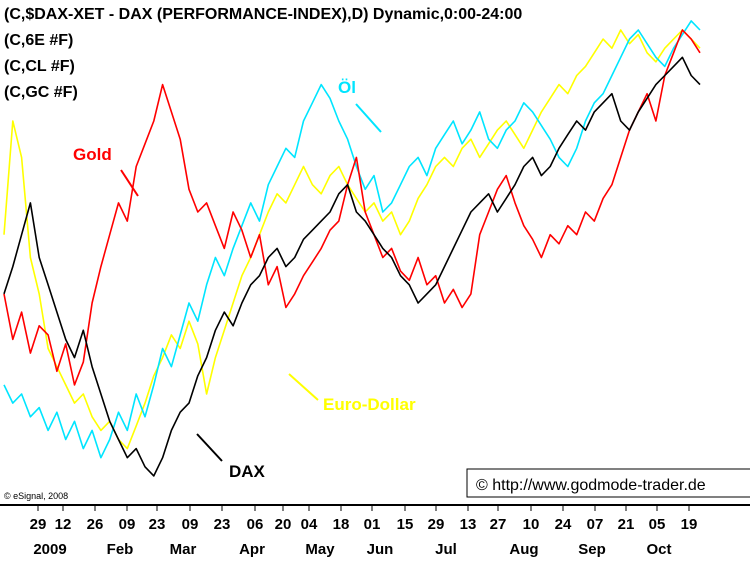  Describe the element at coordinates (369, 404) in the screenshot. I see `label-euro-dollar: Euro-Dollar` at that location.